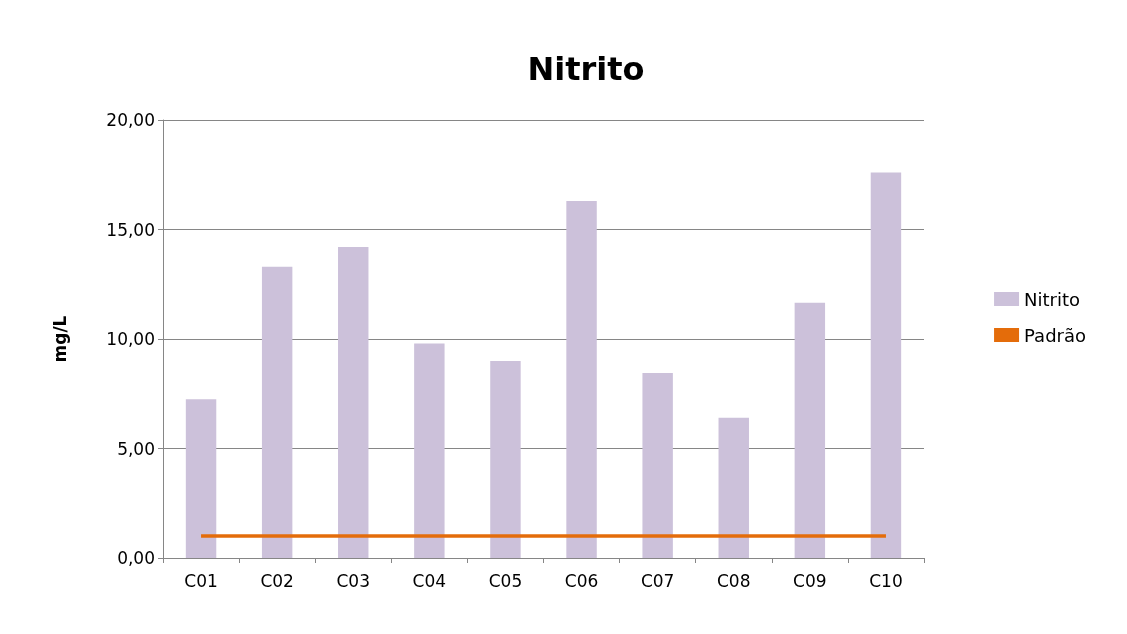 This screenshot has height=634, width=1127. I want to click on y-tick-label: 15,00, so click(130, 229).